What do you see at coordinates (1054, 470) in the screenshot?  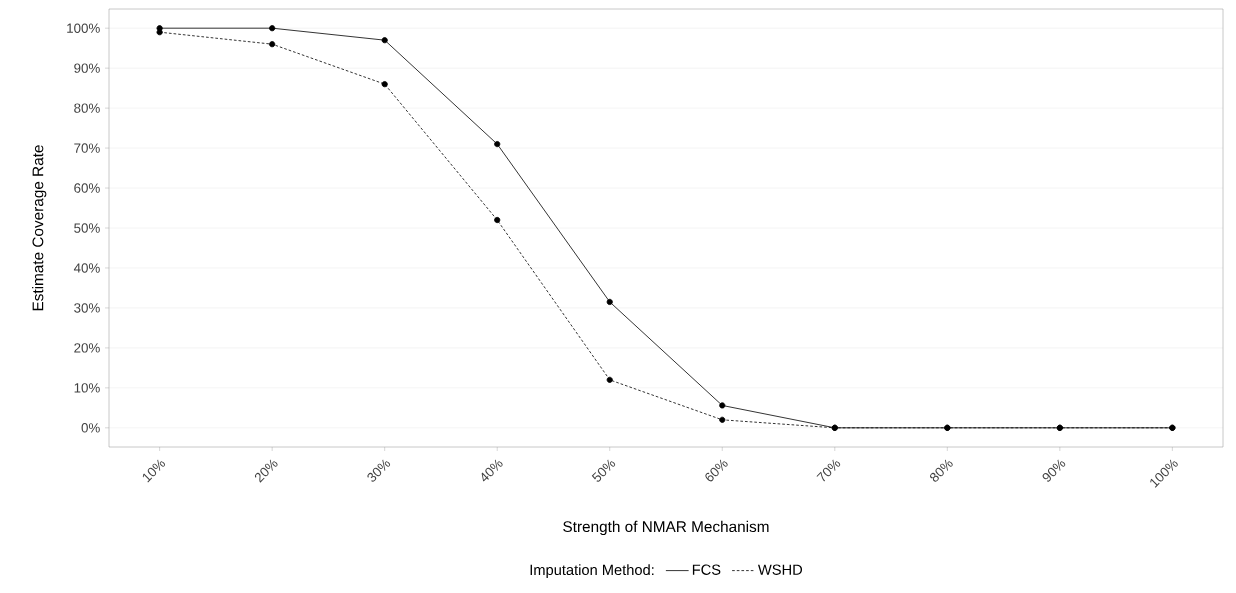 I see `x-tick-label: 90%` at bounding box center [1054, 470].